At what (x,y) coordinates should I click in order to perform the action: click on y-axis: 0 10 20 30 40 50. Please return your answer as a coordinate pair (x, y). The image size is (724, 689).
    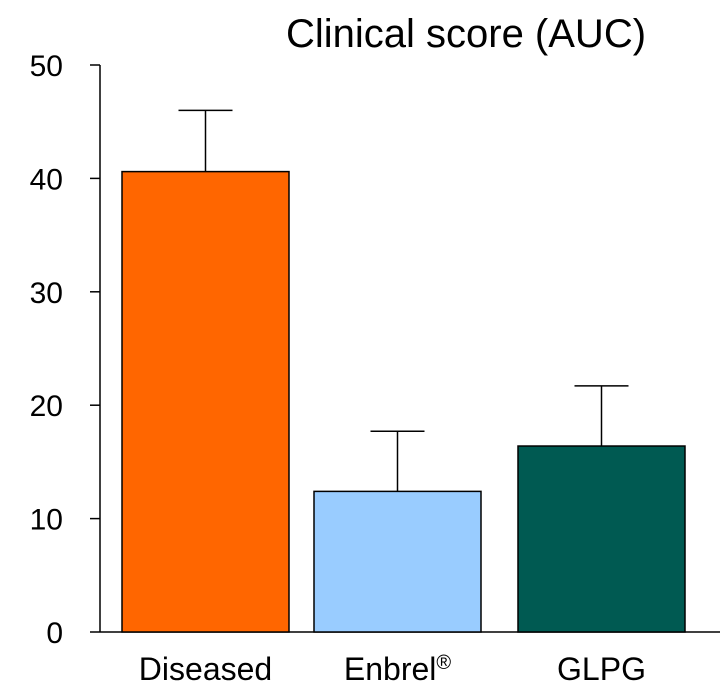
    Looking at the image, I should click on (65, 350).